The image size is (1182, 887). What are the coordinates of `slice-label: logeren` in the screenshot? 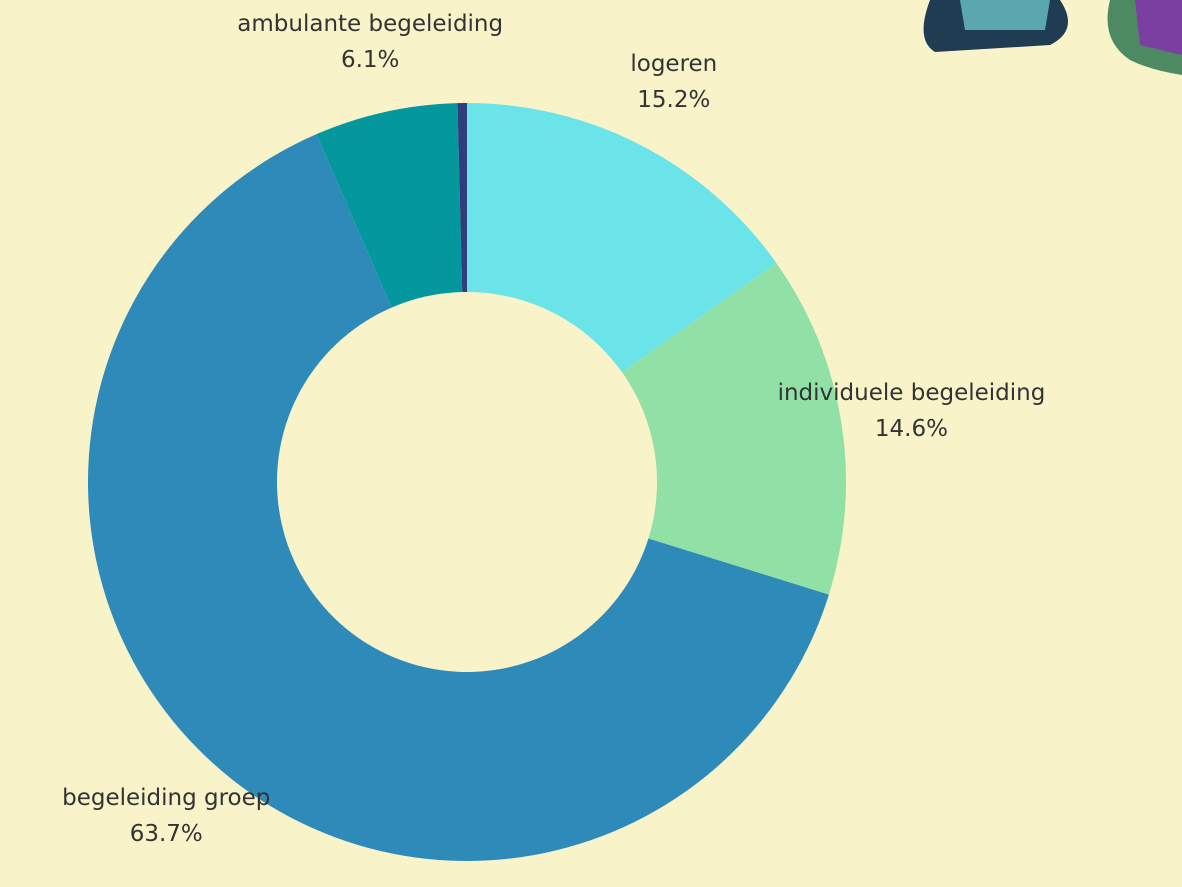 It's located at (673, 64).